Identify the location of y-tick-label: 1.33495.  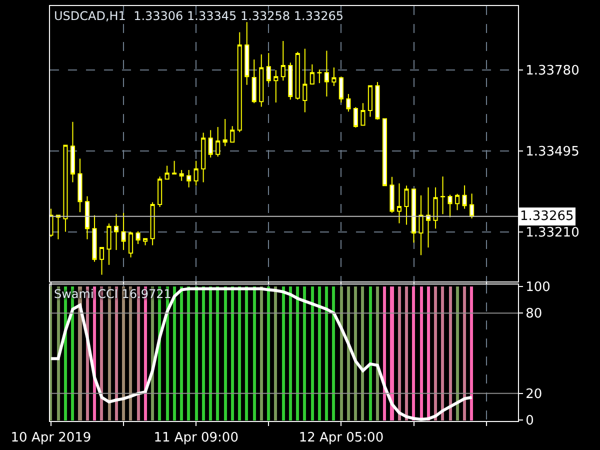
(553, 152).